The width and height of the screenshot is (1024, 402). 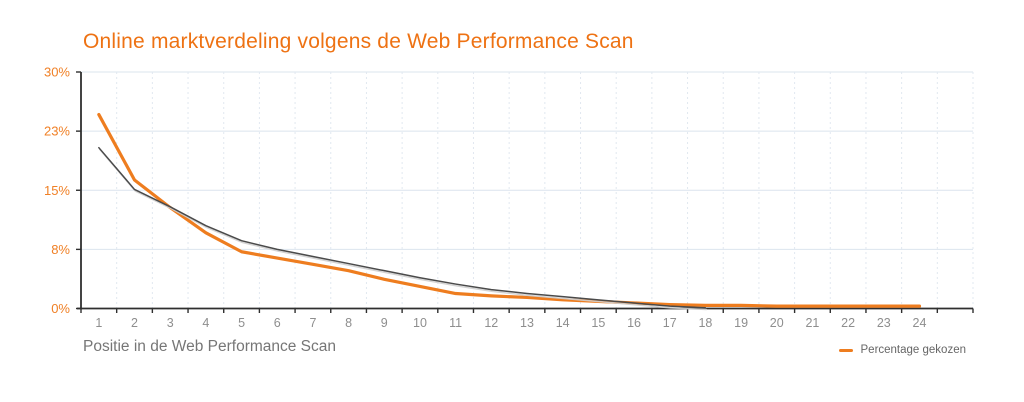 What do you see at coordinates (598, 323) in the screenshot?
I see `x-tick-label: 15` at bounding box center [598, 323].